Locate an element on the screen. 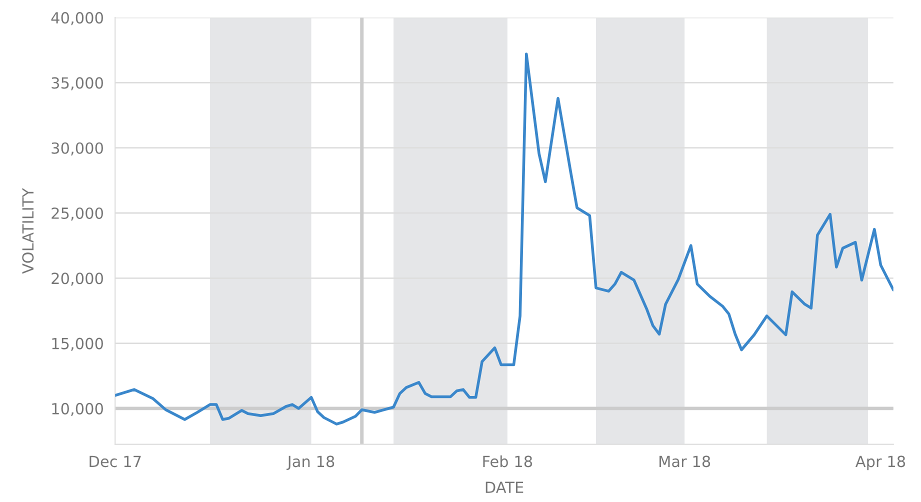 The width and height of the screenshot is (921, 502). y-tick-label: 35,000 is located at coordinates (77, 83).